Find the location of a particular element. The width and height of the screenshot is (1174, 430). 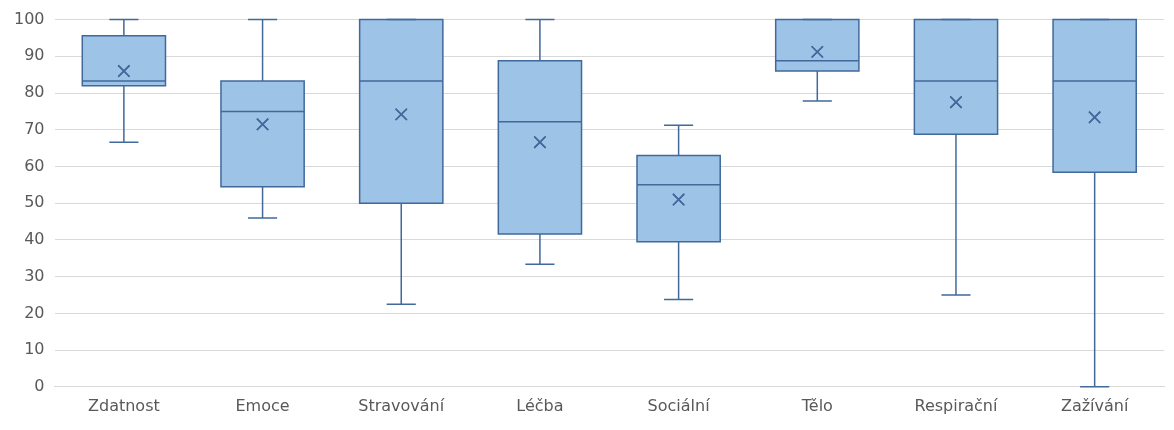

x-tick-label: Zažívání is located at coordinates (1094, 405).